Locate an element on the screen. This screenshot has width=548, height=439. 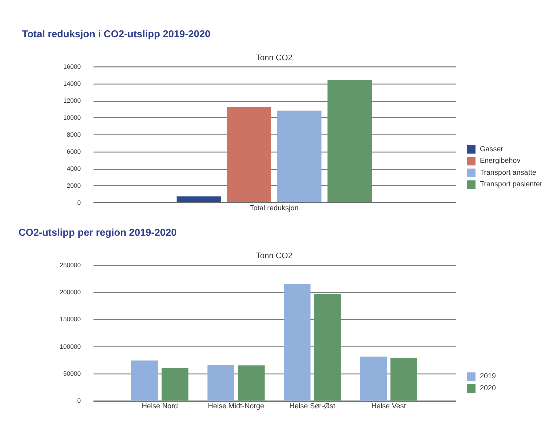
chart-title: Total reduksjon i CO2-utslipp 2019-2020 is located at coordinates (117, 35).